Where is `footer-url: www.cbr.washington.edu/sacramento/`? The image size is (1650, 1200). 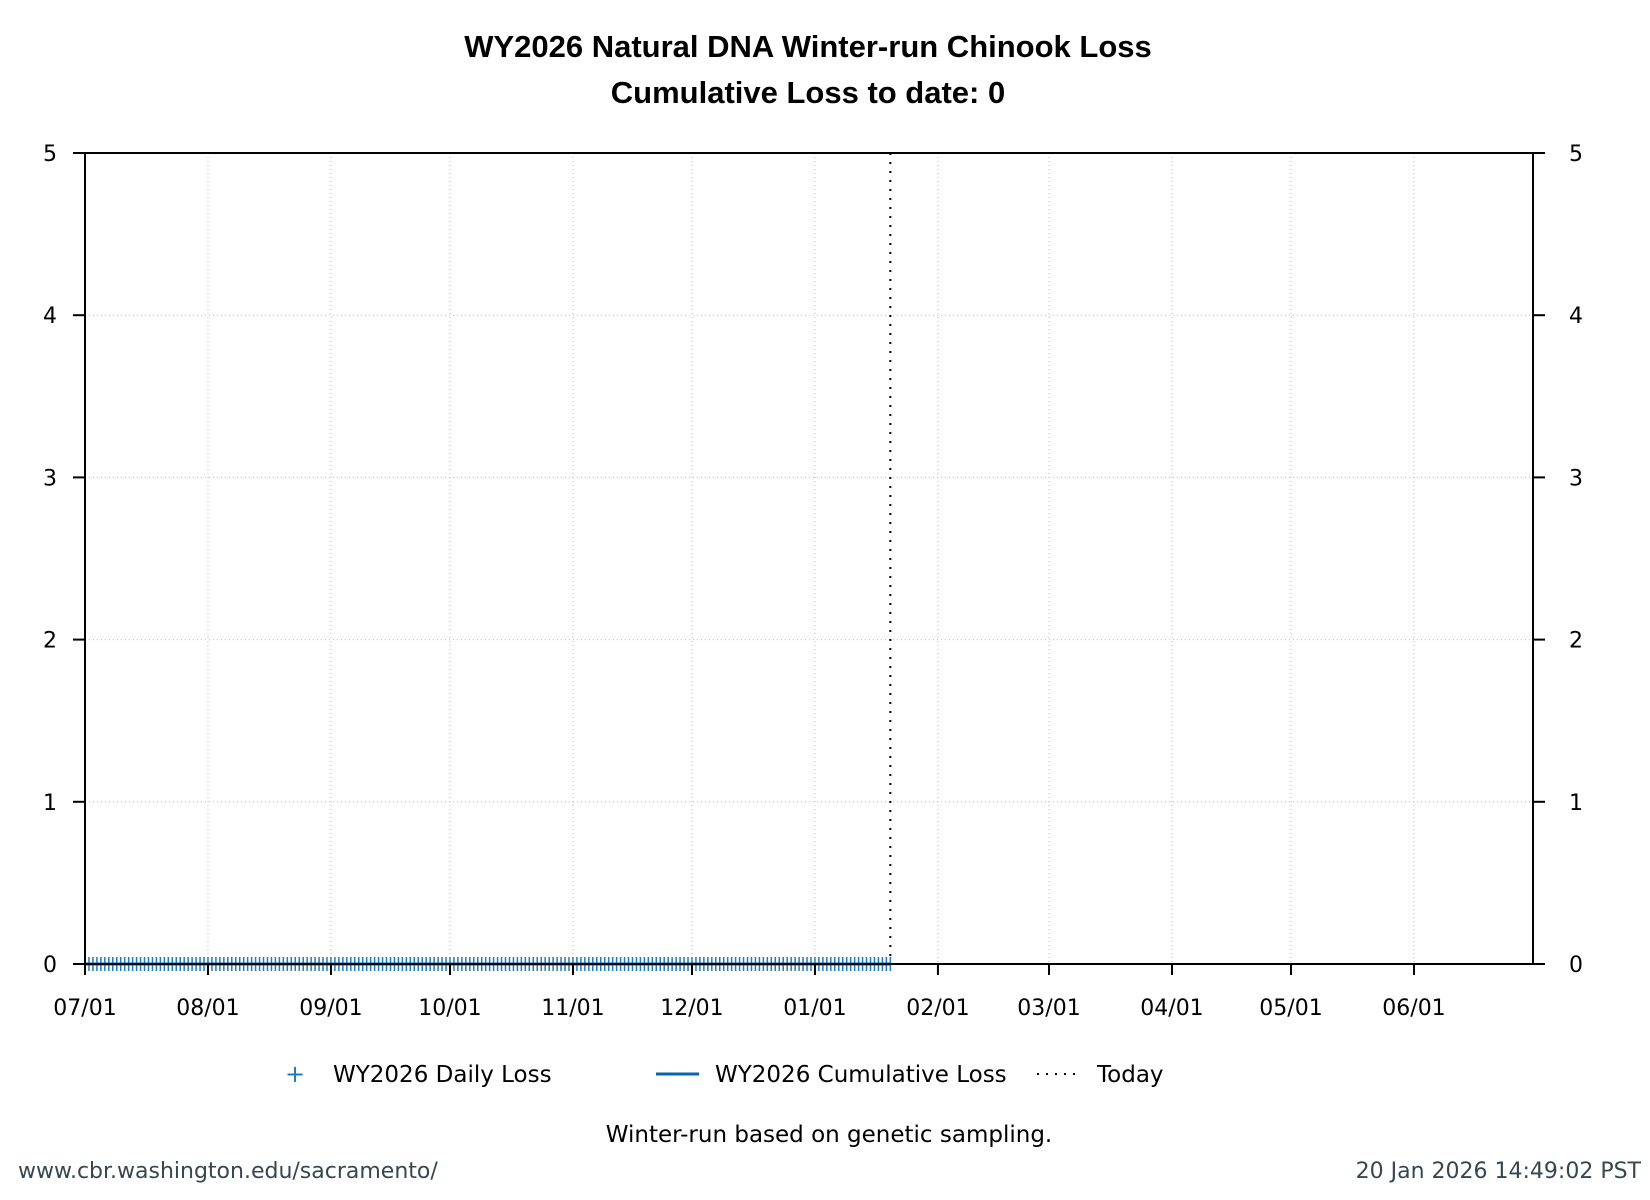 footer-url: www.cbr.washington.edu/sacramento/ is located at coordinates (228, 1171).